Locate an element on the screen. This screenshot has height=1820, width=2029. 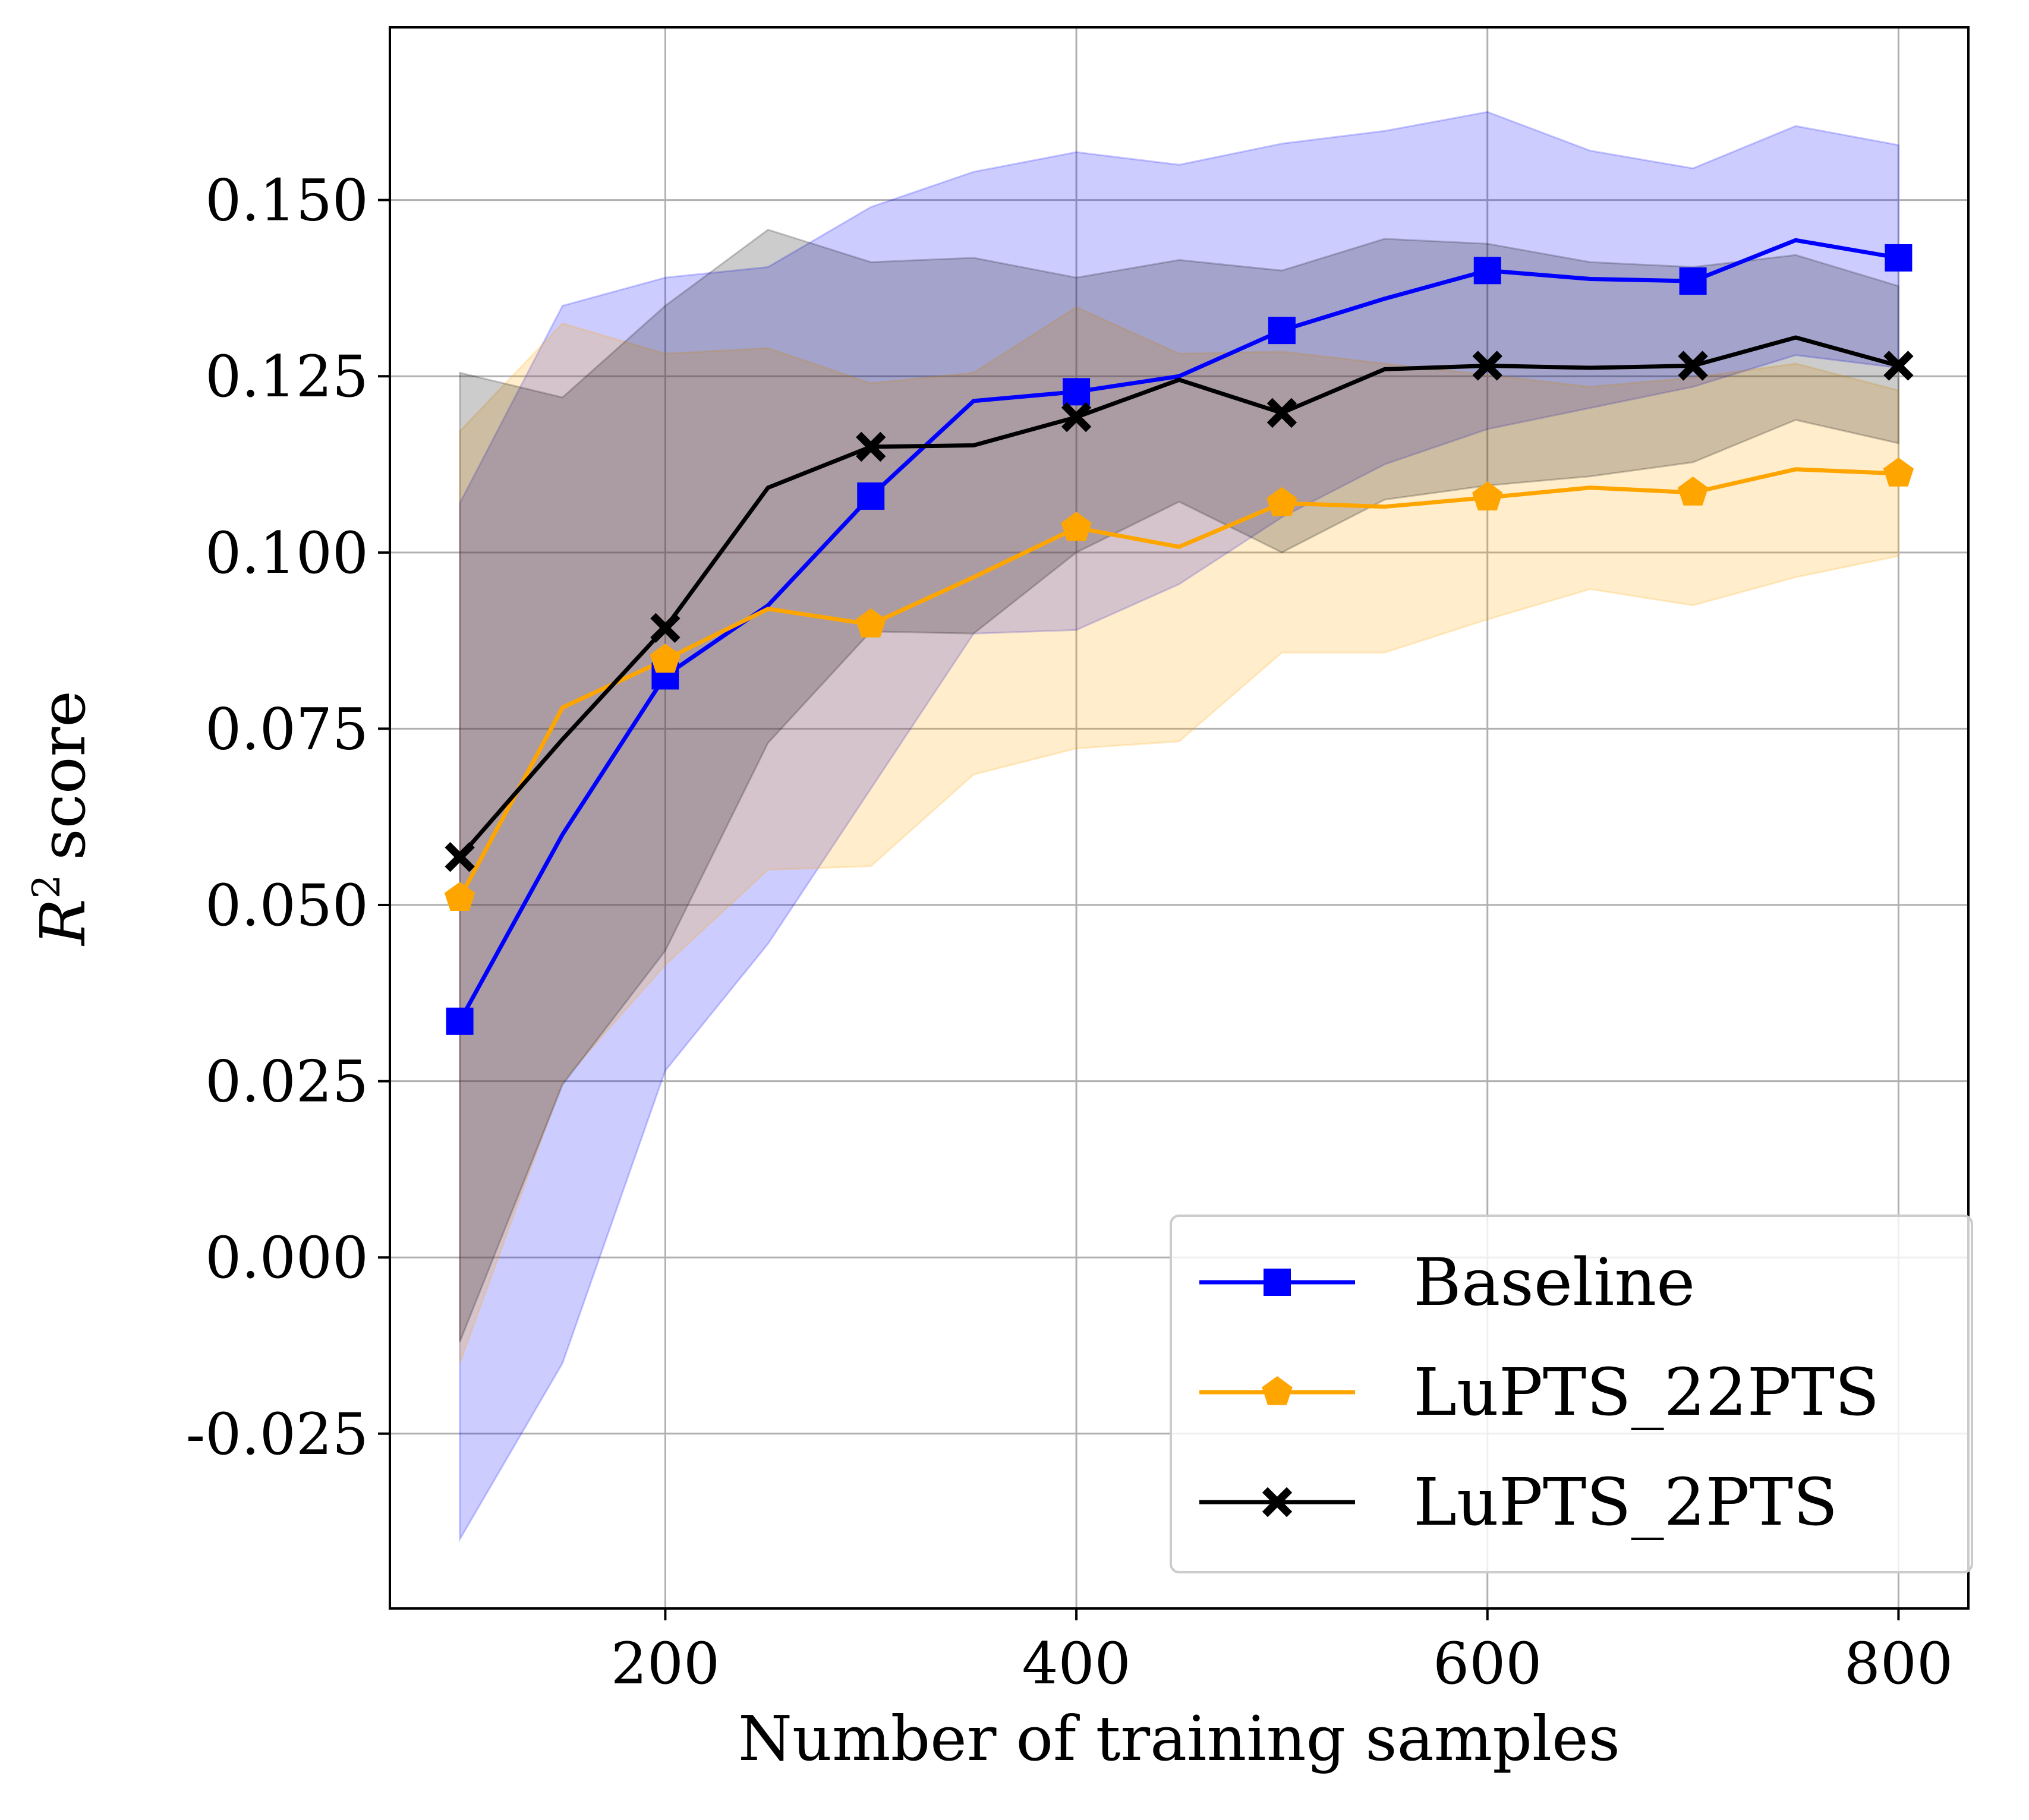
legend-label: LuPTS_2PTS is located at coordinates (1625, 1502).